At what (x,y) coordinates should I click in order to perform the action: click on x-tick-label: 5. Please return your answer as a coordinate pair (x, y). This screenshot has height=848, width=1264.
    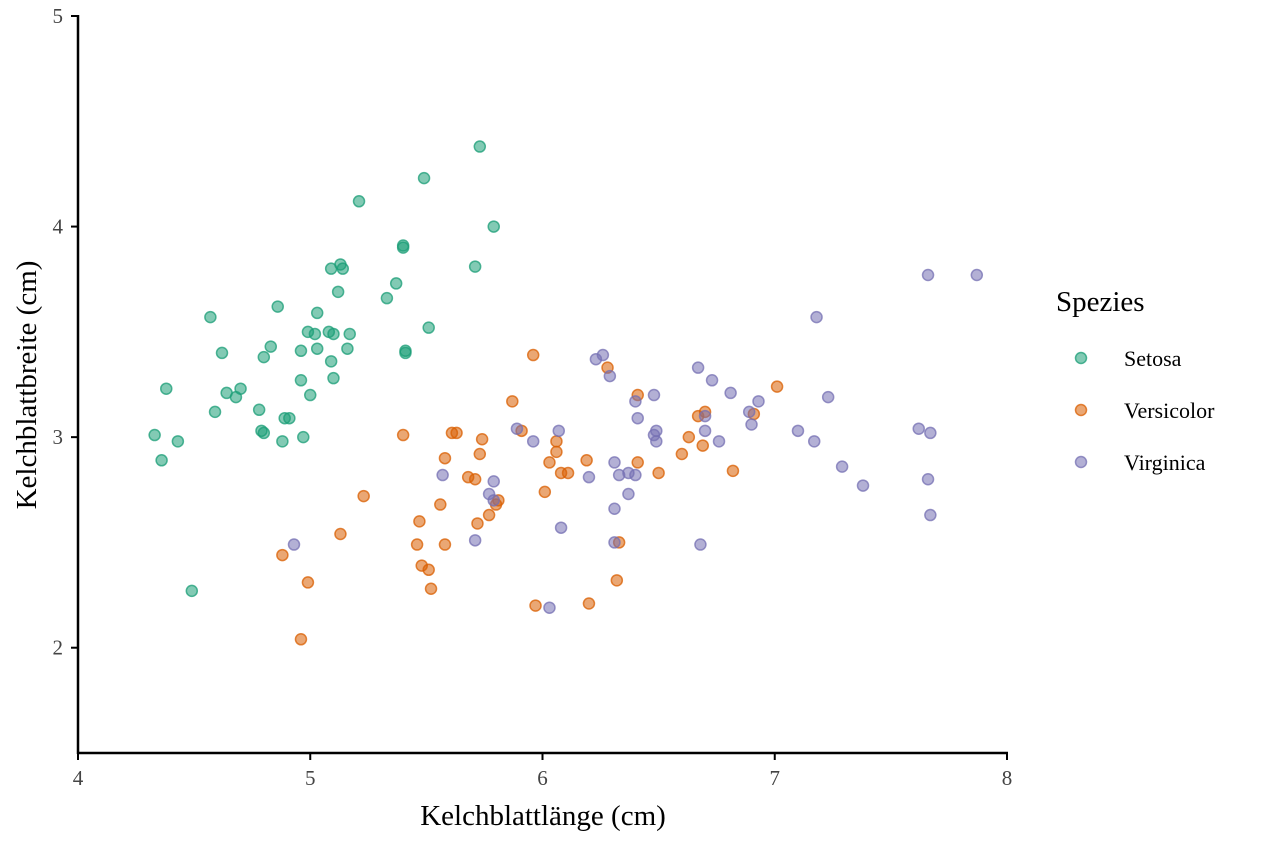
    Looking at the image, I should click on (310, 778).